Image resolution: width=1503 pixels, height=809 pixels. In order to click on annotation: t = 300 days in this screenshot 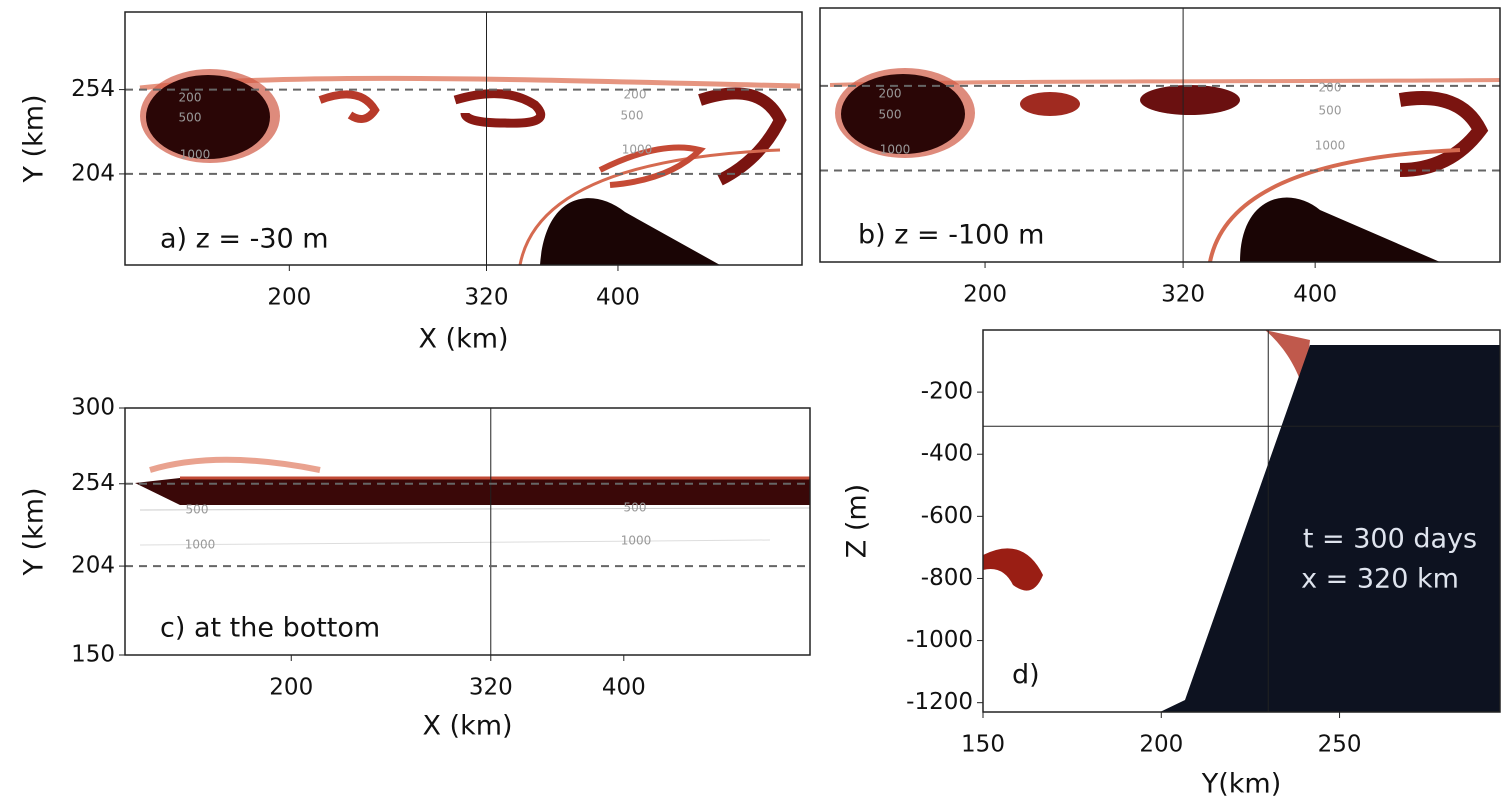, I will do `click(1390, 539)`.